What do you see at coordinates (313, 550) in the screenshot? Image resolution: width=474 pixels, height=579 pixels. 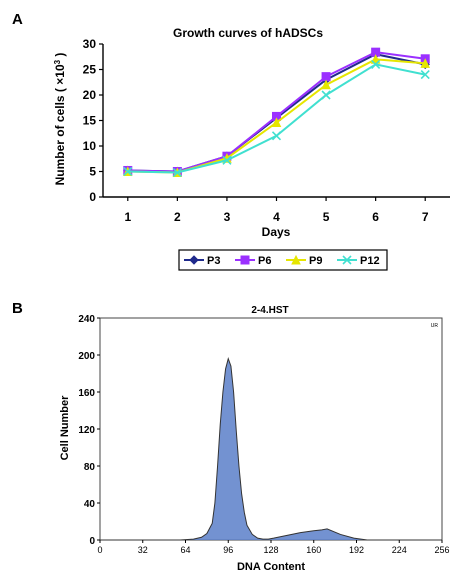 I see `x-tick-label: 160` at bounding box center [313, 550].